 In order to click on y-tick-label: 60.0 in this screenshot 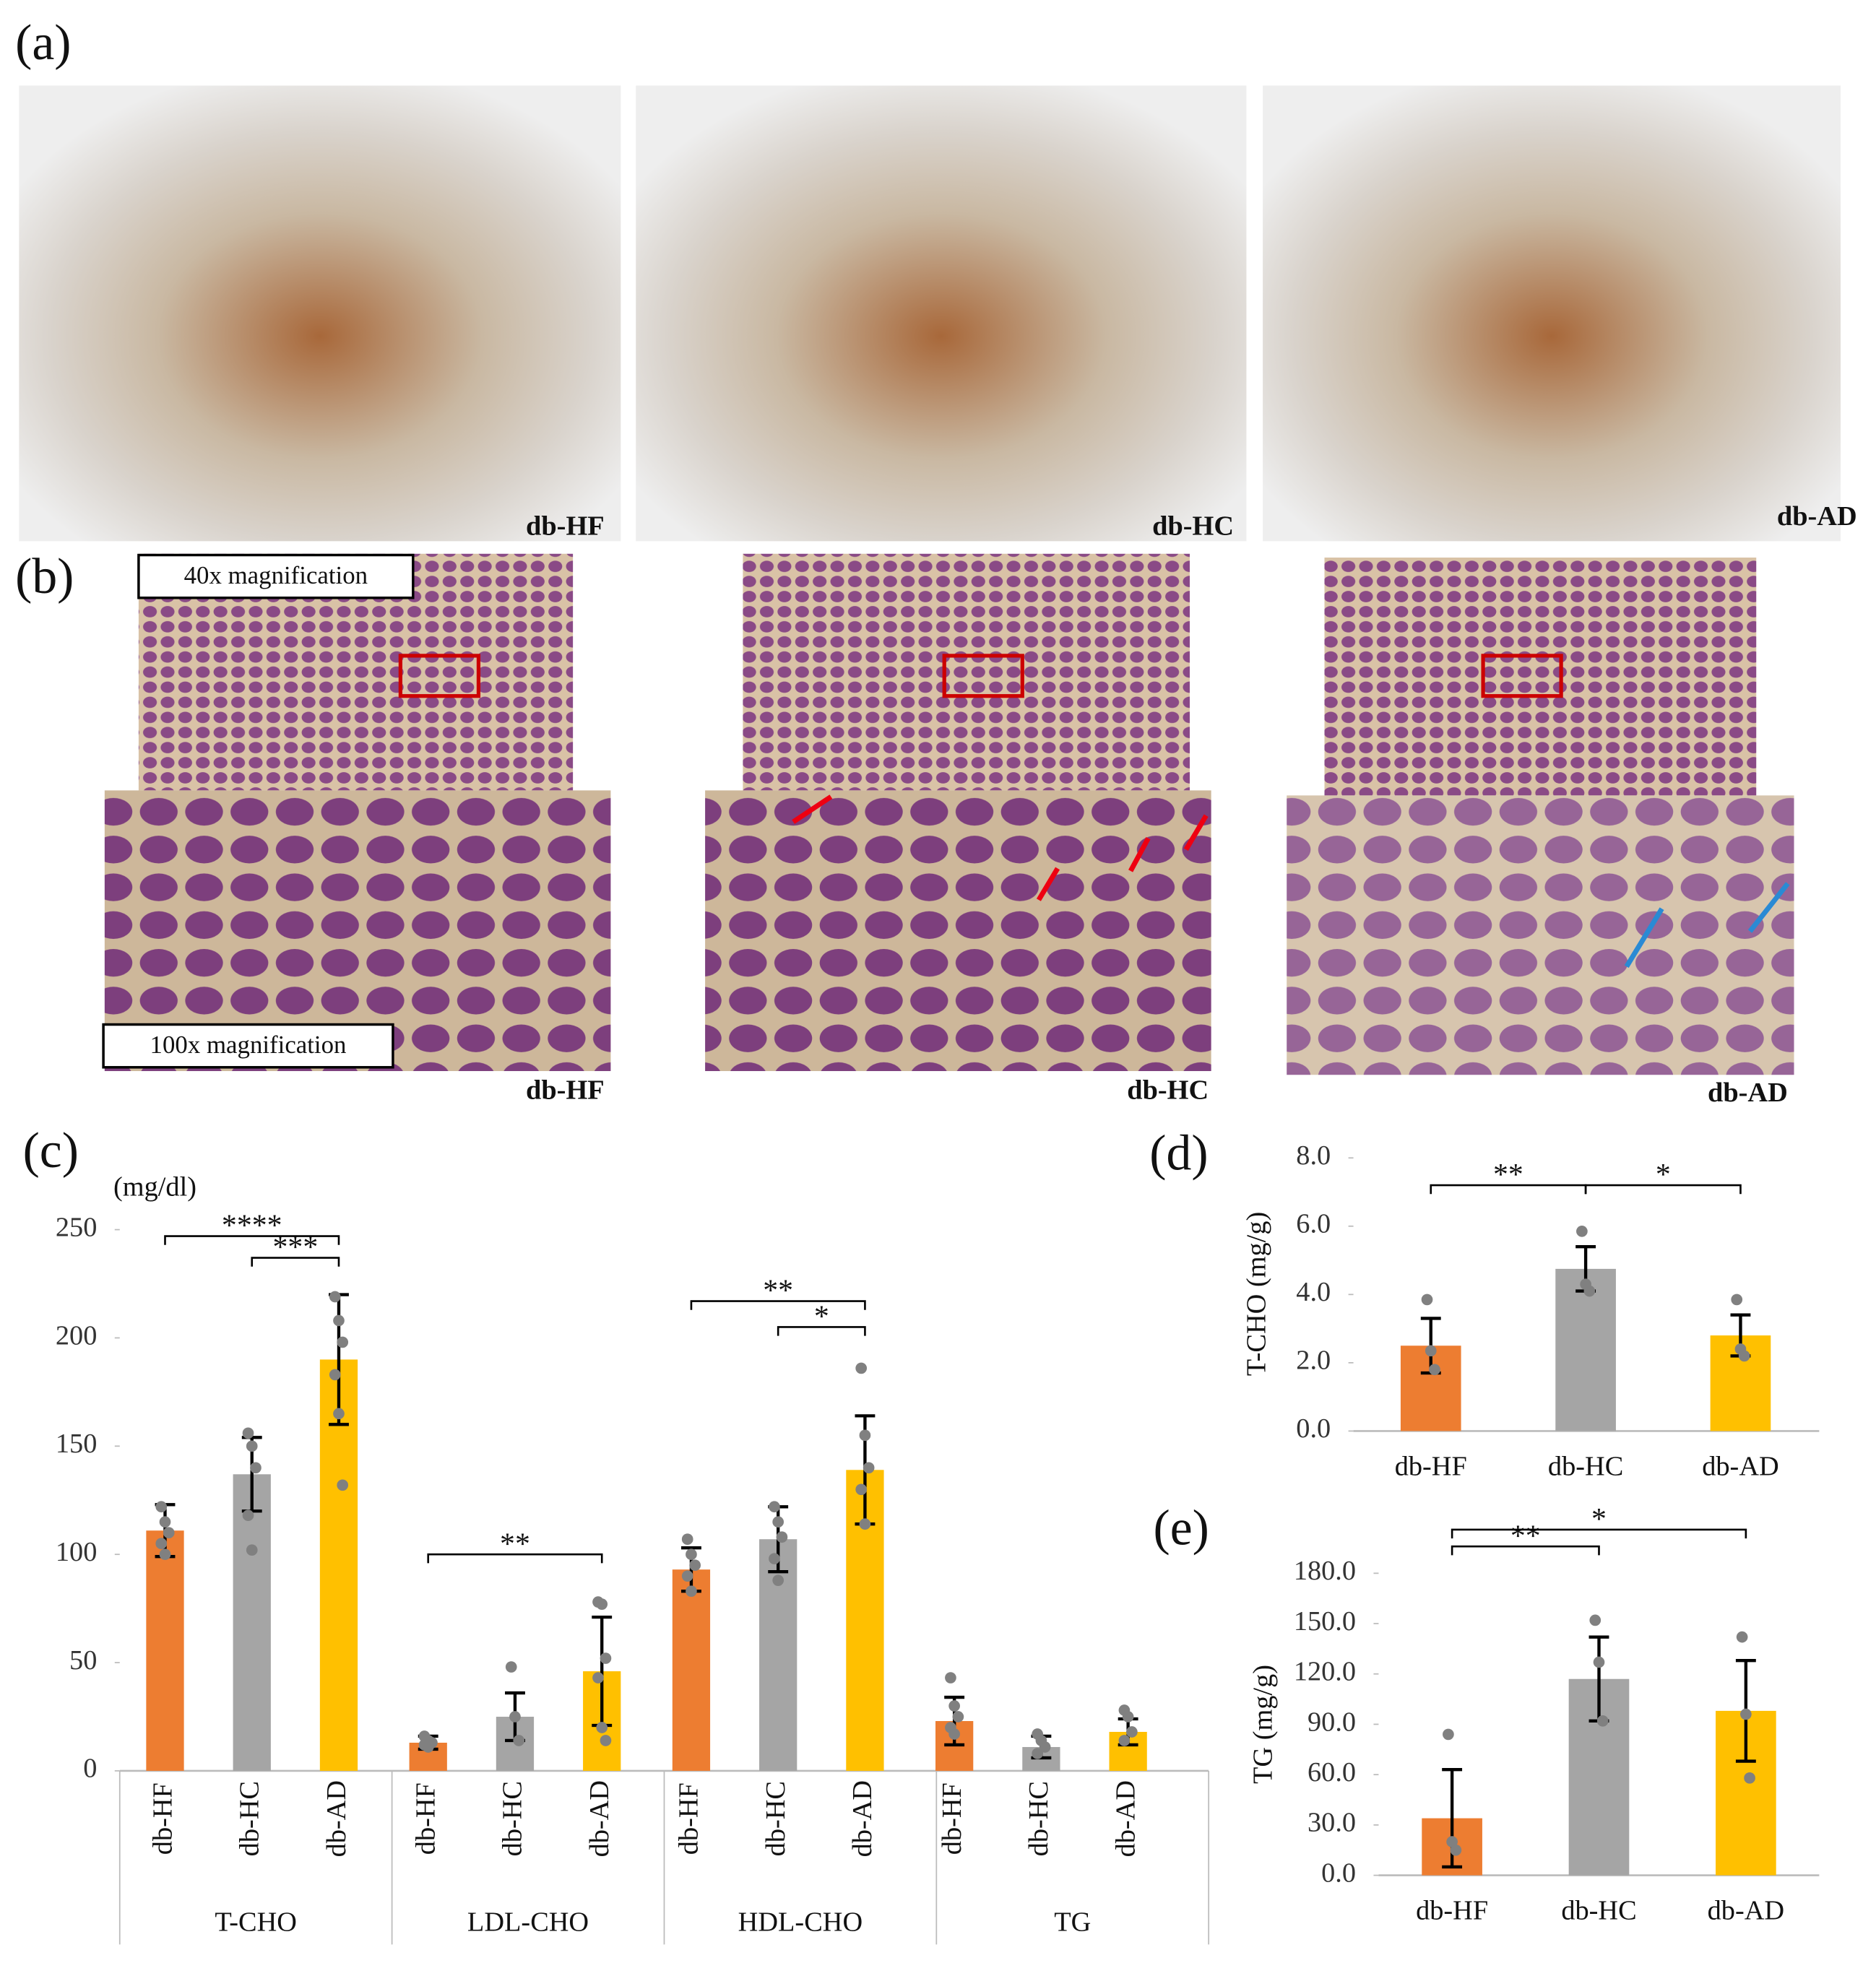, I will do `click(1331, 1772)`.